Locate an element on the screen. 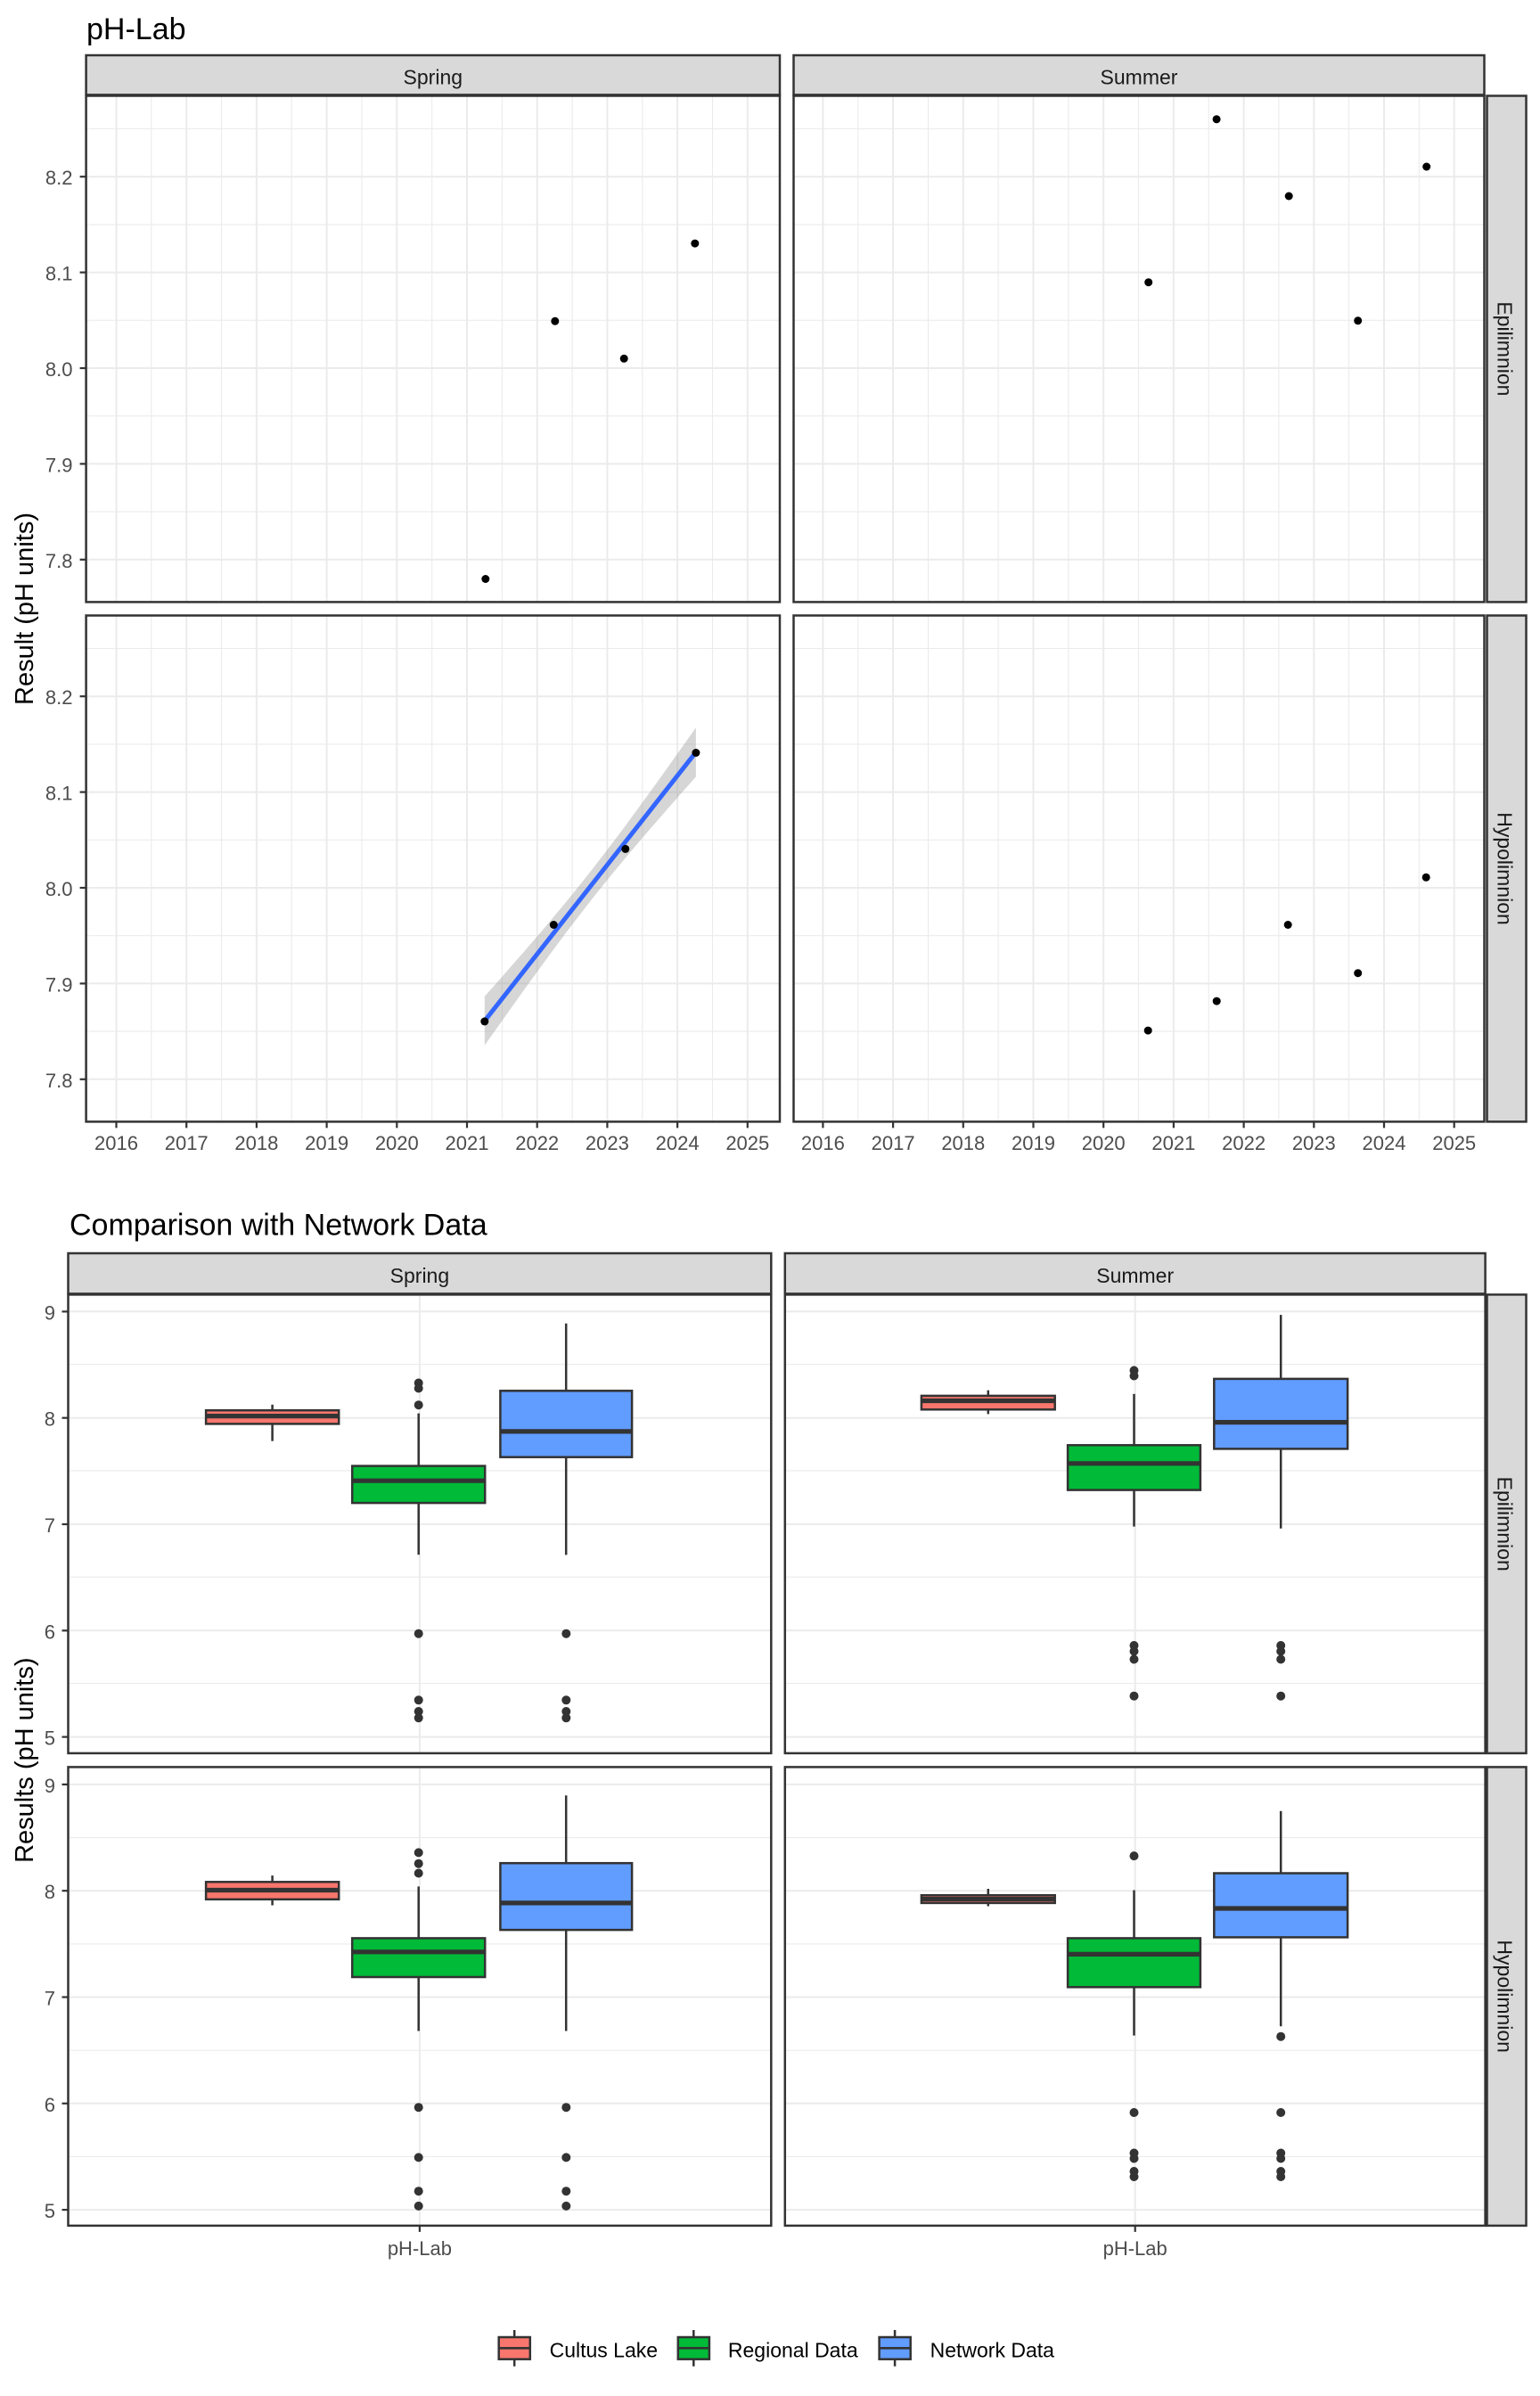 This screenshot has width=1540, height=2396. svg-text: Network Data is located at coordinates (992, 2349).